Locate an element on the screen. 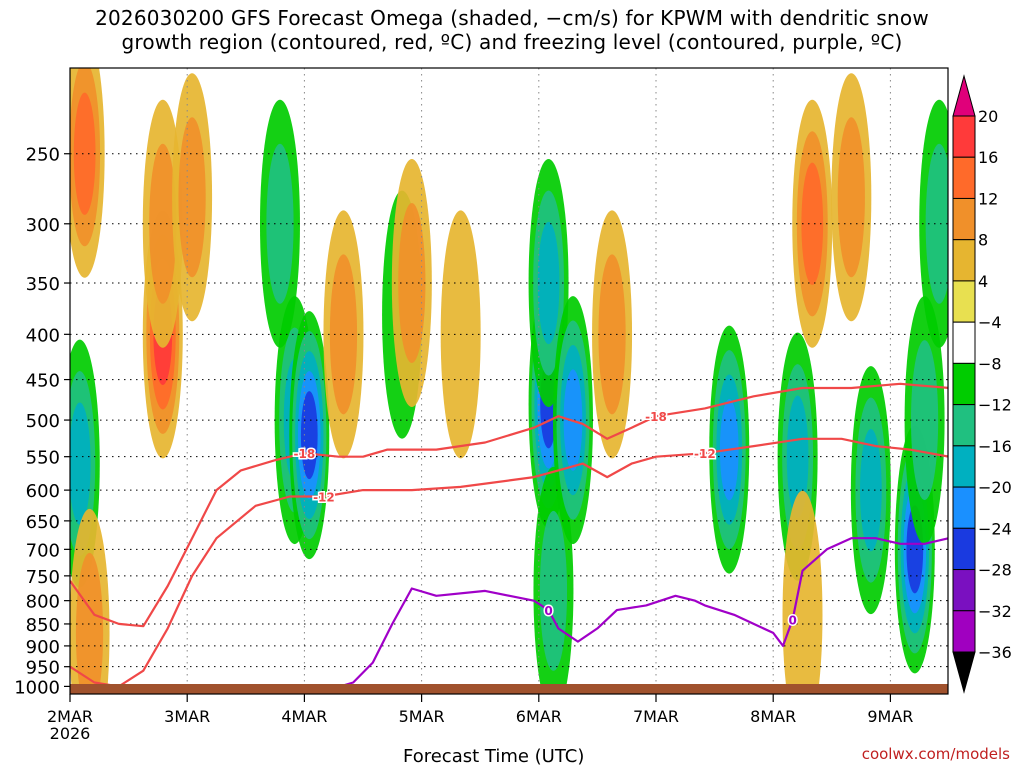  x-tick-label: 3MAR is located at coordinates (187, 716).